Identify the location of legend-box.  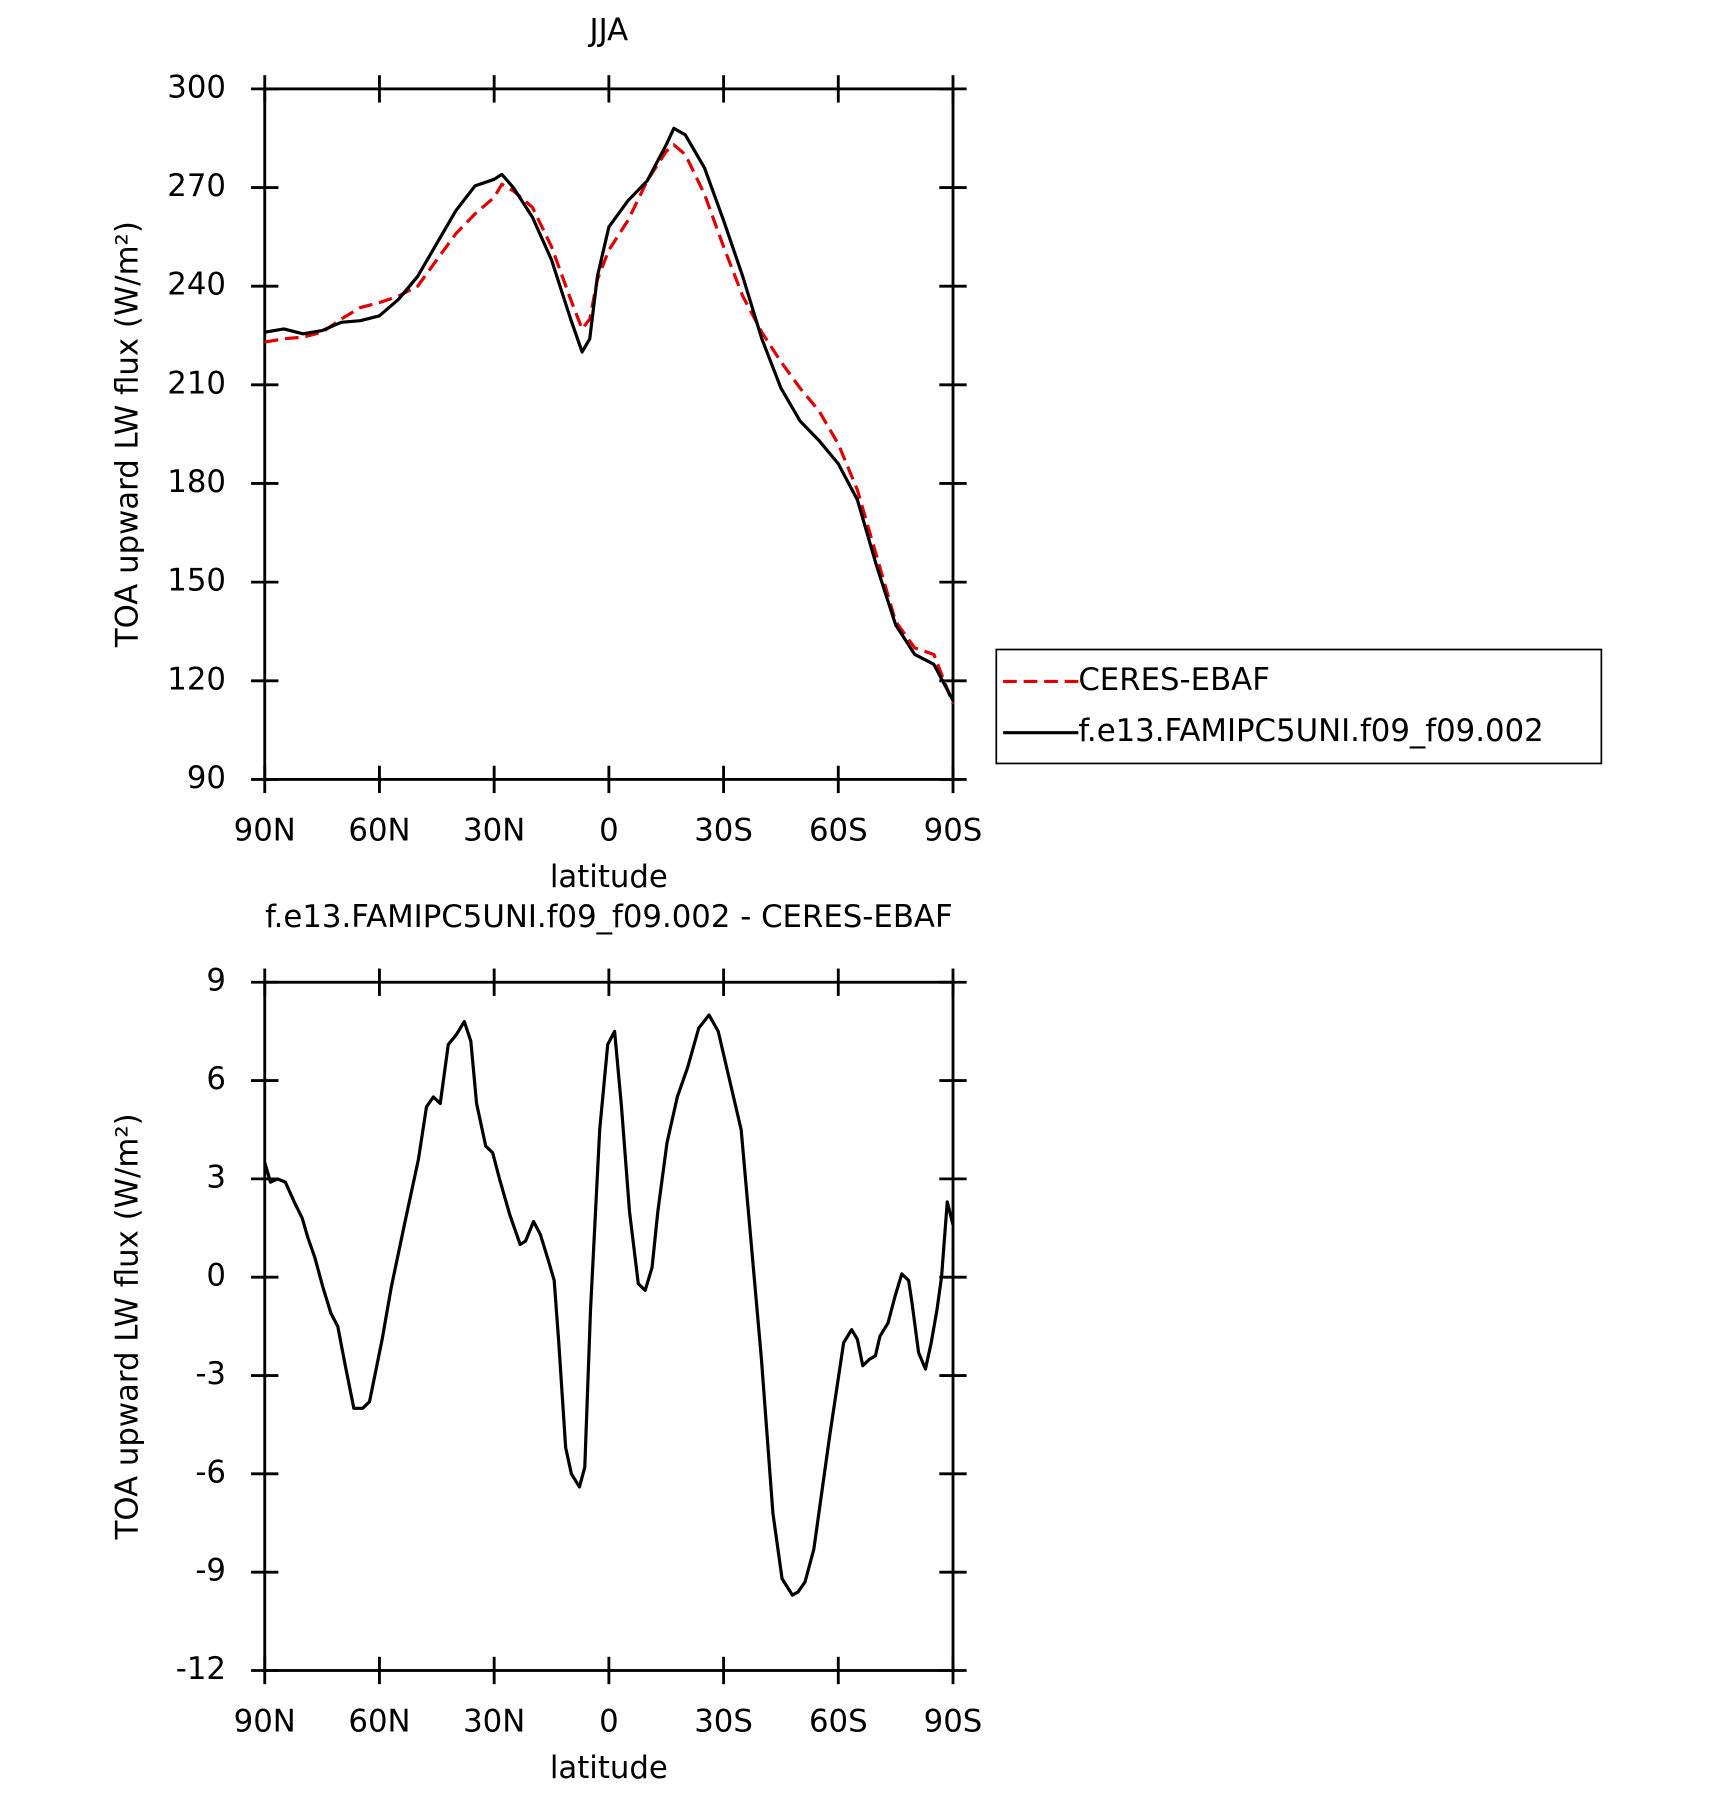
(1299, 706).